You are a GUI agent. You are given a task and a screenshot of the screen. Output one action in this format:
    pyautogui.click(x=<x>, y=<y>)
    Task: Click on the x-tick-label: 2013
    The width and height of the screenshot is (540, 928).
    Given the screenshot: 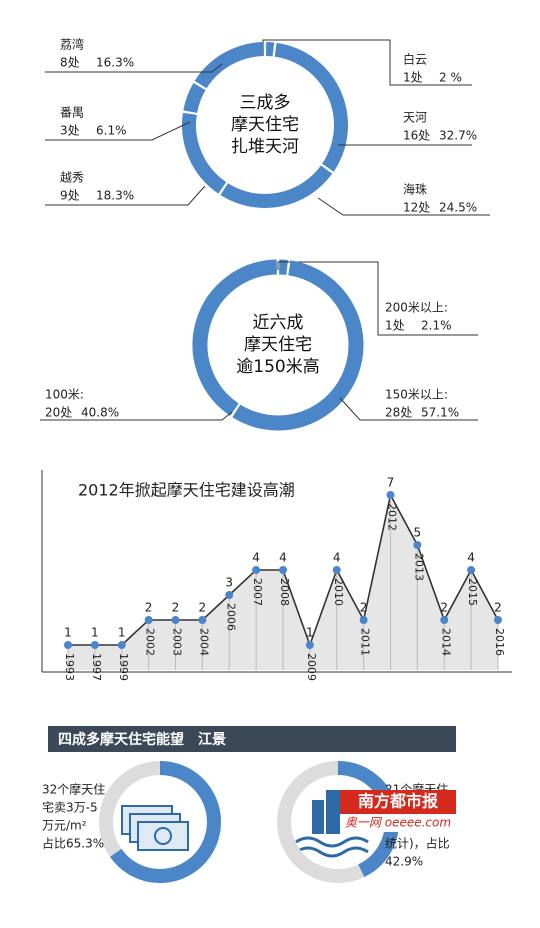 What is the action you would take?
    pyautogui.click(x=418, y=567)
    